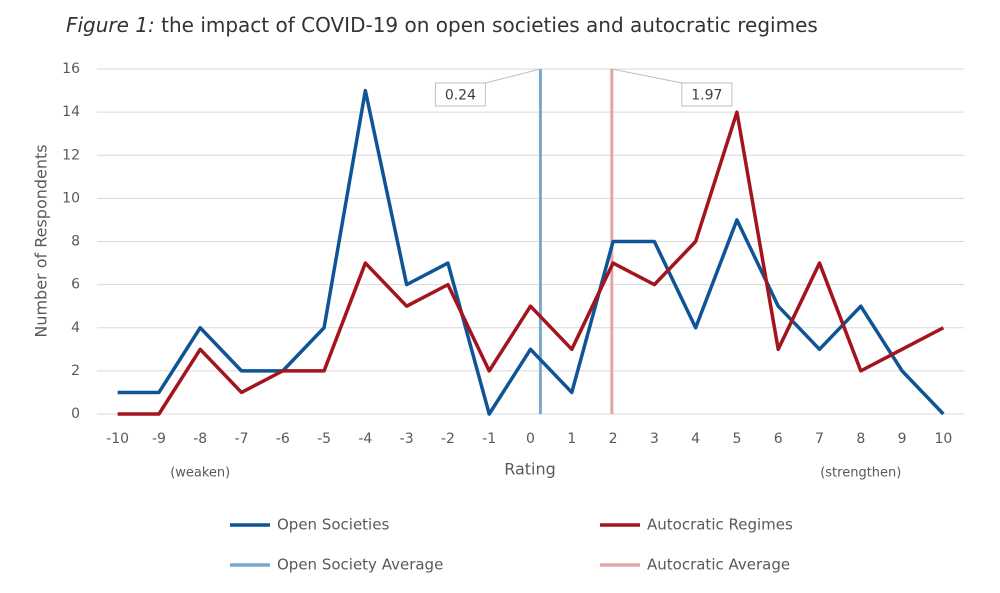  I want to click on x-tick-label: 10, so click(943, 439).